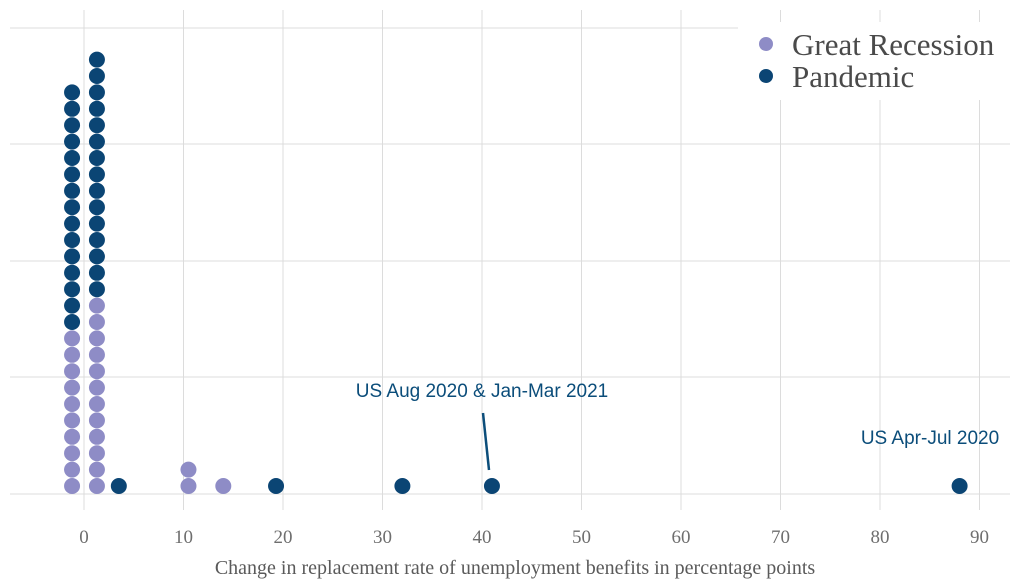 This screenshot has width=1010, height=583. What do you see at coordinates (766, 44) in the screenshot?
I see `legend-marker-great-recession` at bounding box center [766, 44].